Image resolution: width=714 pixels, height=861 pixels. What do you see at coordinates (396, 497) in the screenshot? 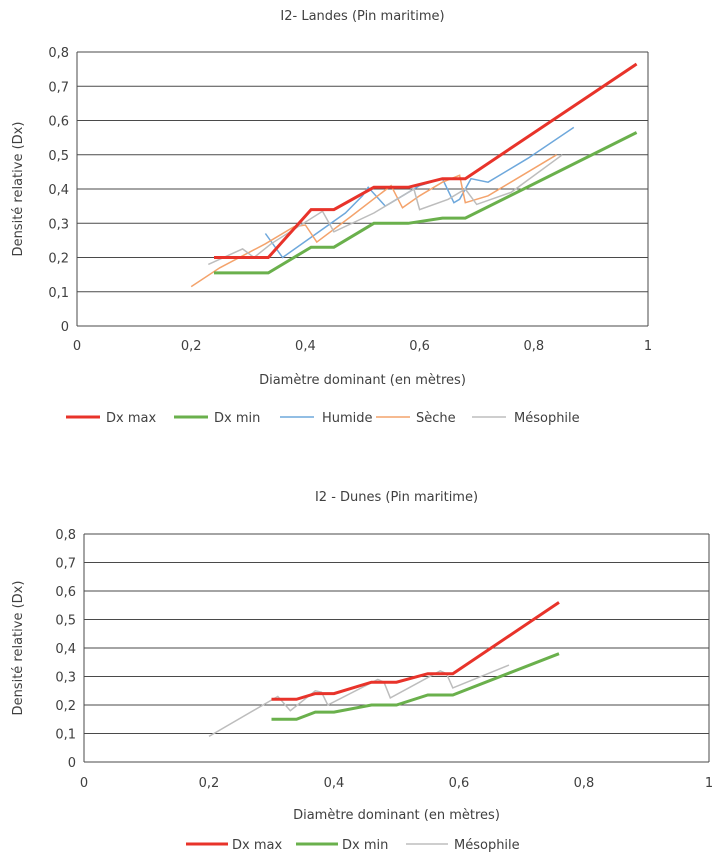
I see `dunes-chart-title: I2 - Dunes (Pin maritime)` at bounding box center [396, 497].